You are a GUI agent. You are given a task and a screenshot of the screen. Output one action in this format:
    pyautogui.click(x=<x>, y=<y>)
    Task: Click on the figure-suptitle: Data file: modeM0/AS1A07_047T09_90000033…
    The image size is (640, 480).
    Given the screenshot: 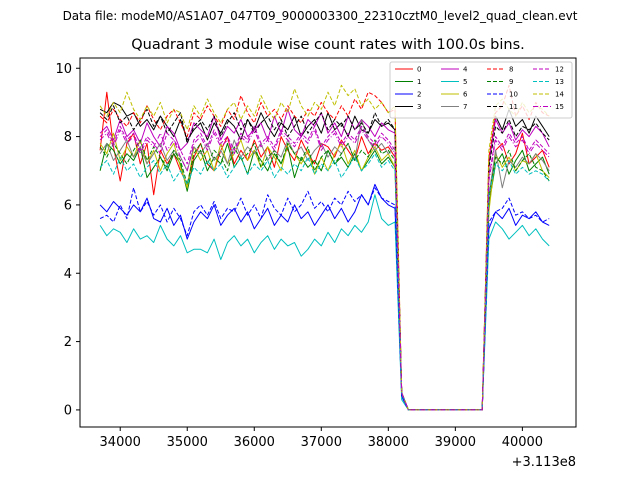 What is the action you would take?
    pyautogui.click(x=320, y=16)
    